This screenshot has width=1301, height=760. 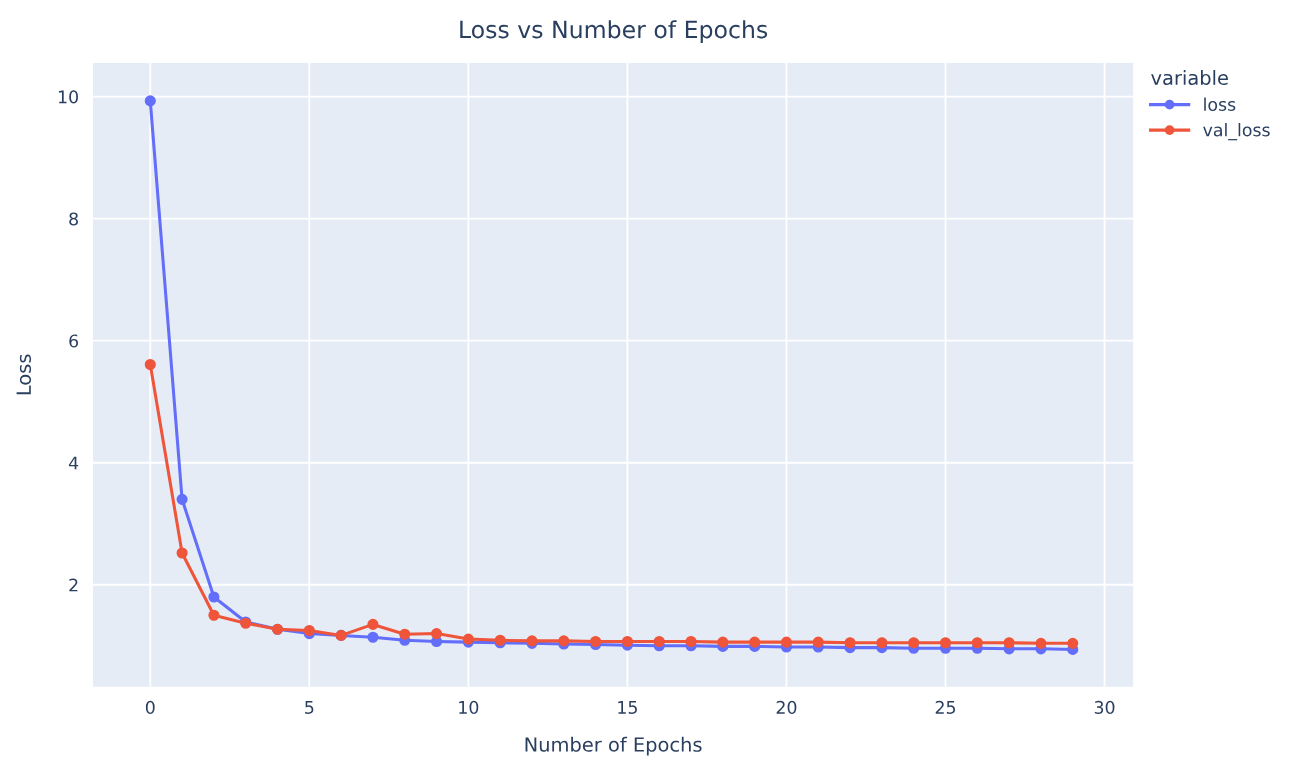 I want to click on x-tick-label: 25, so click(x=945, y=707).